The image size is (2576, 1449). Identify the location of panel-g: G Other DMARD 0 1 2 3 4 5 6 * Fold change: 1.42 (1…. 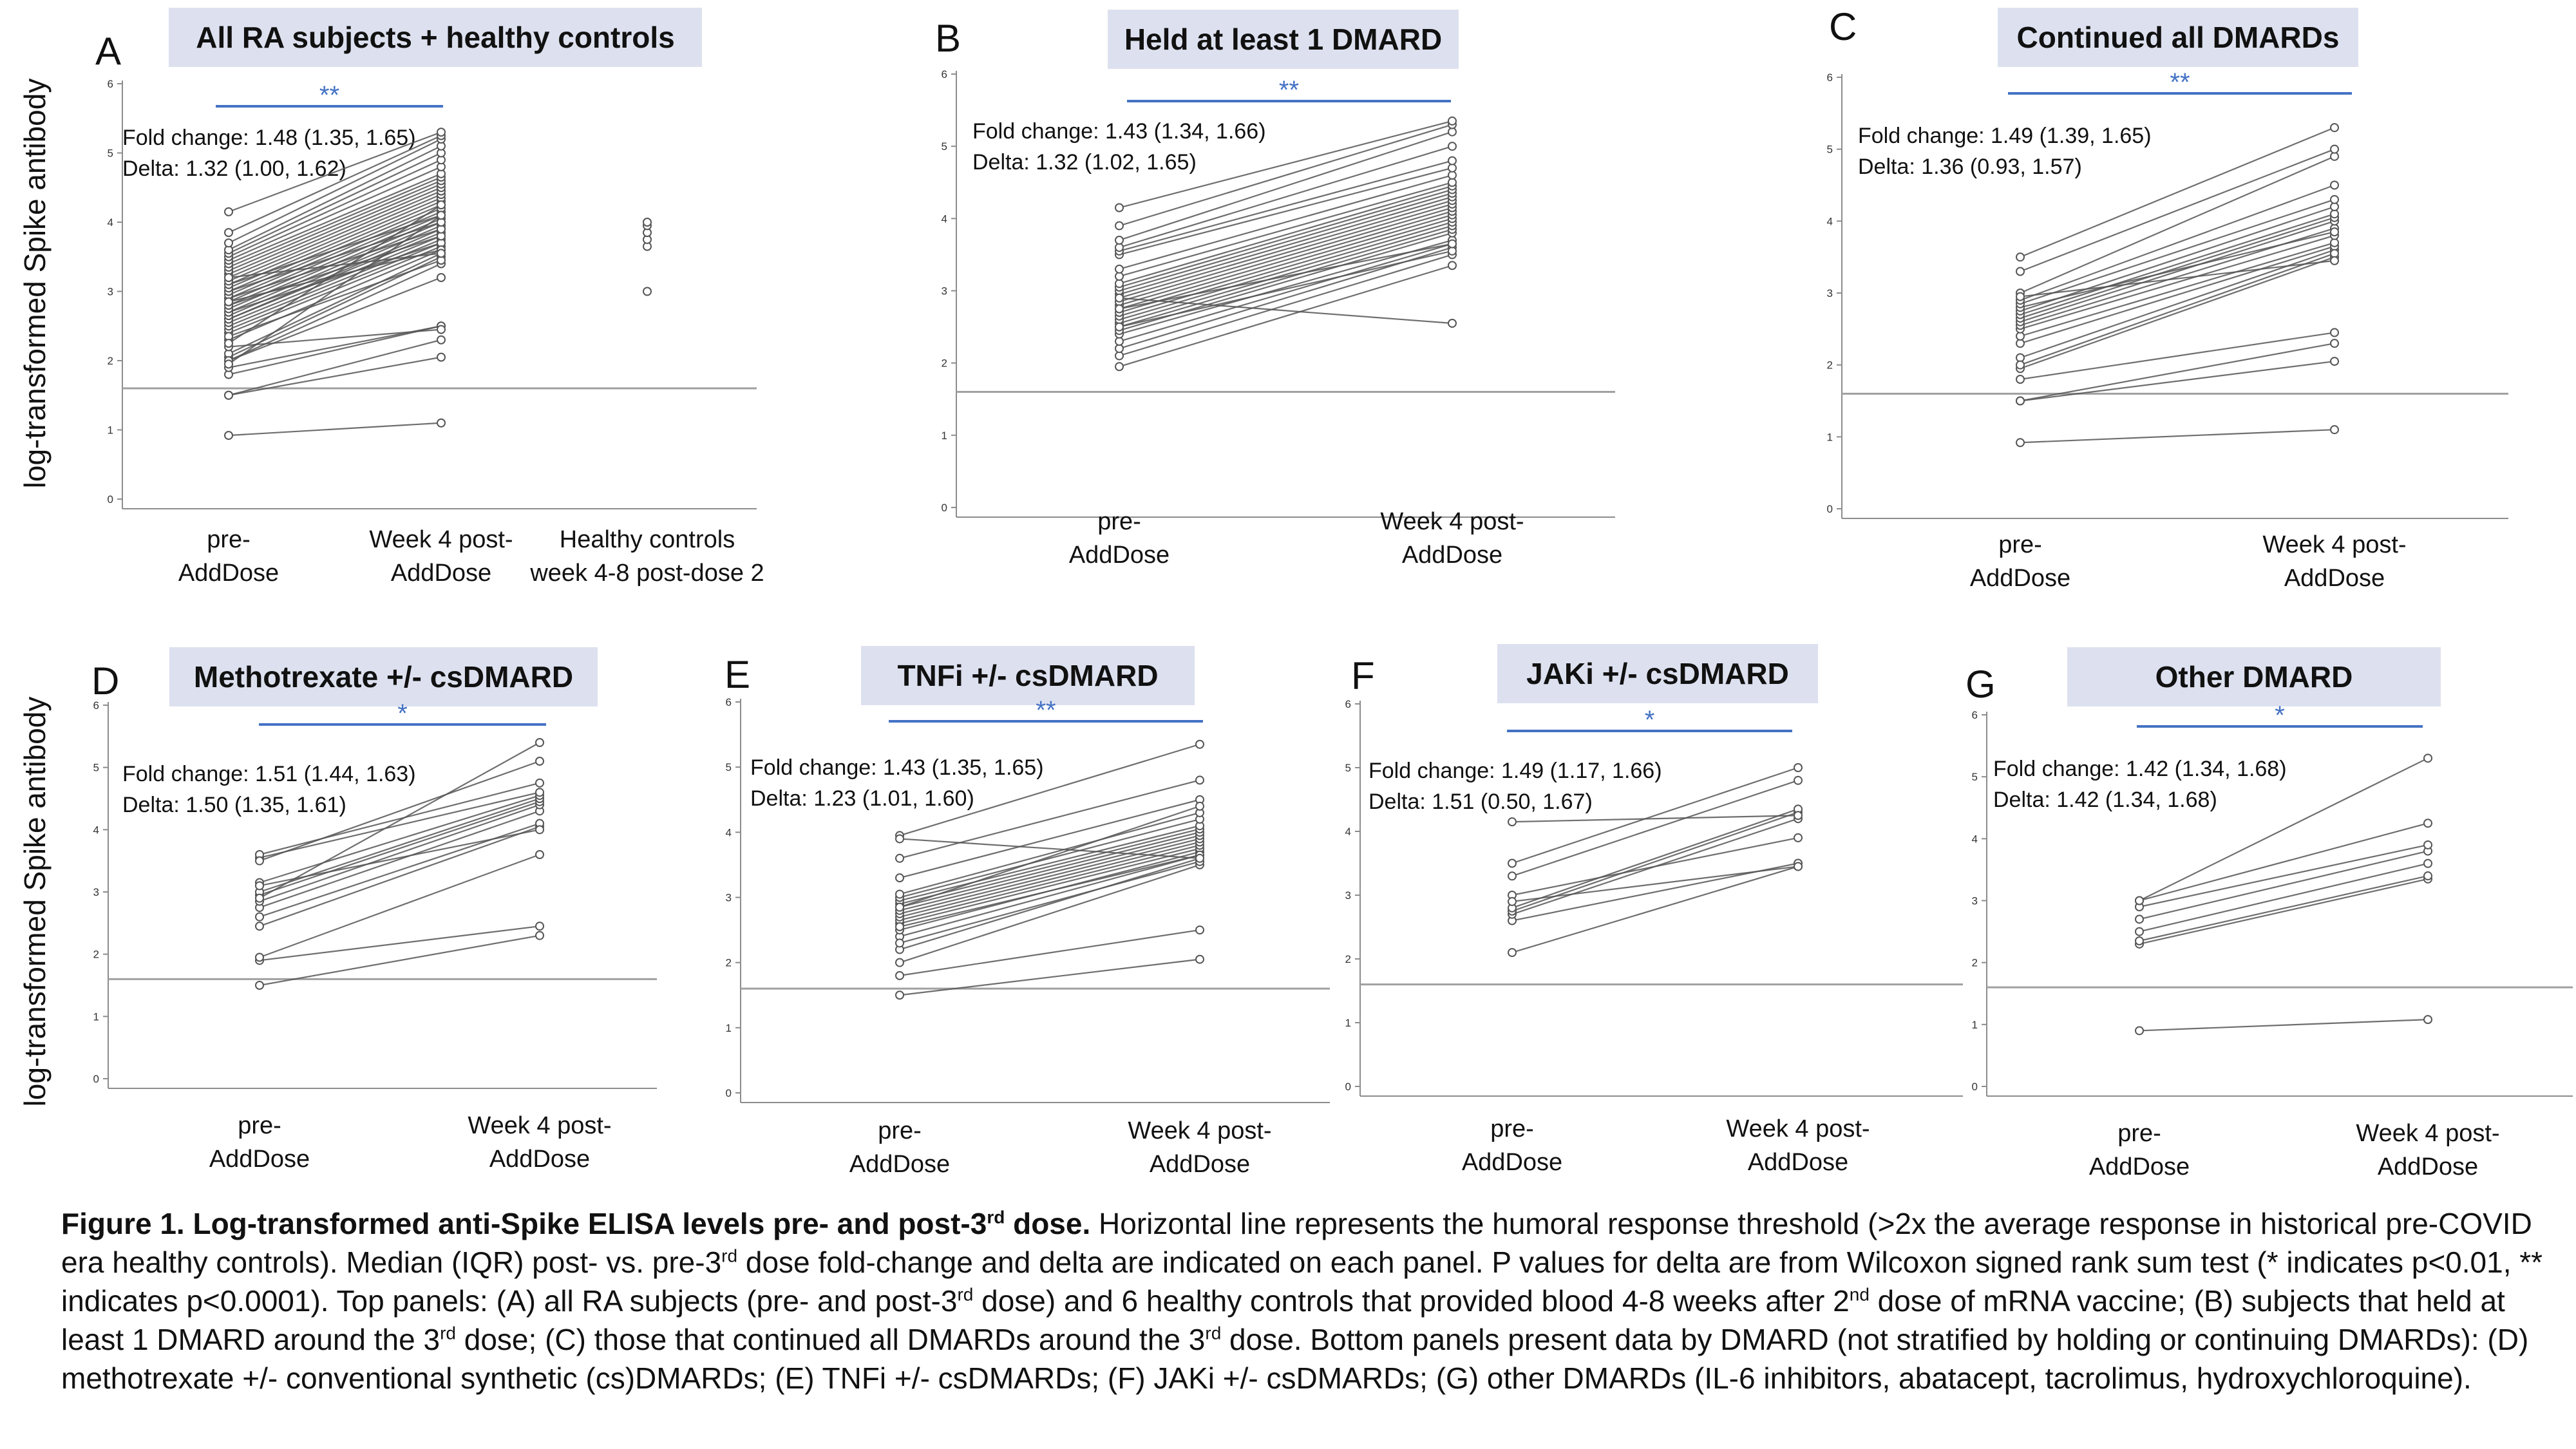
(2269, 913).